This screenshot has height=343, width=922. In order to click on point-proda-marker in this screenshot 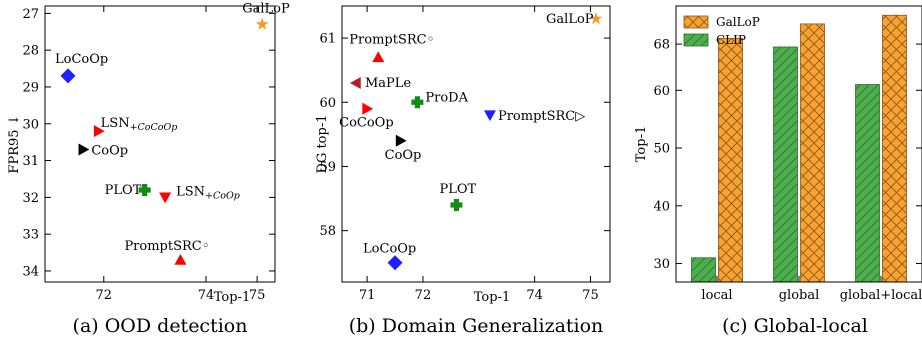, I will do `click(417, 102)`.